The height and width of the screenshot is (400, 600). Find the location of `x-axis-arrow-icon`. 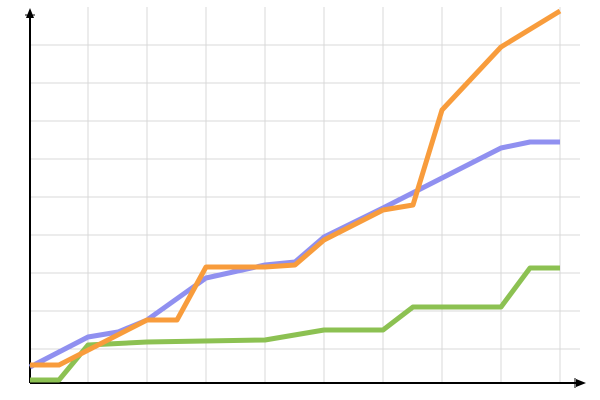

x-axis-arrow-icon is located at coordinates (581, 383).